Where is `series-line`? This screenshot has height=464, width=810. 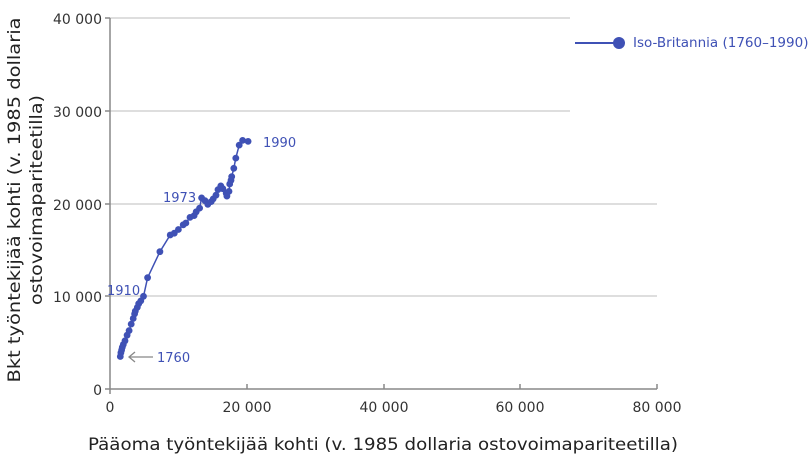 series-line is located at coordinates (184, 248).